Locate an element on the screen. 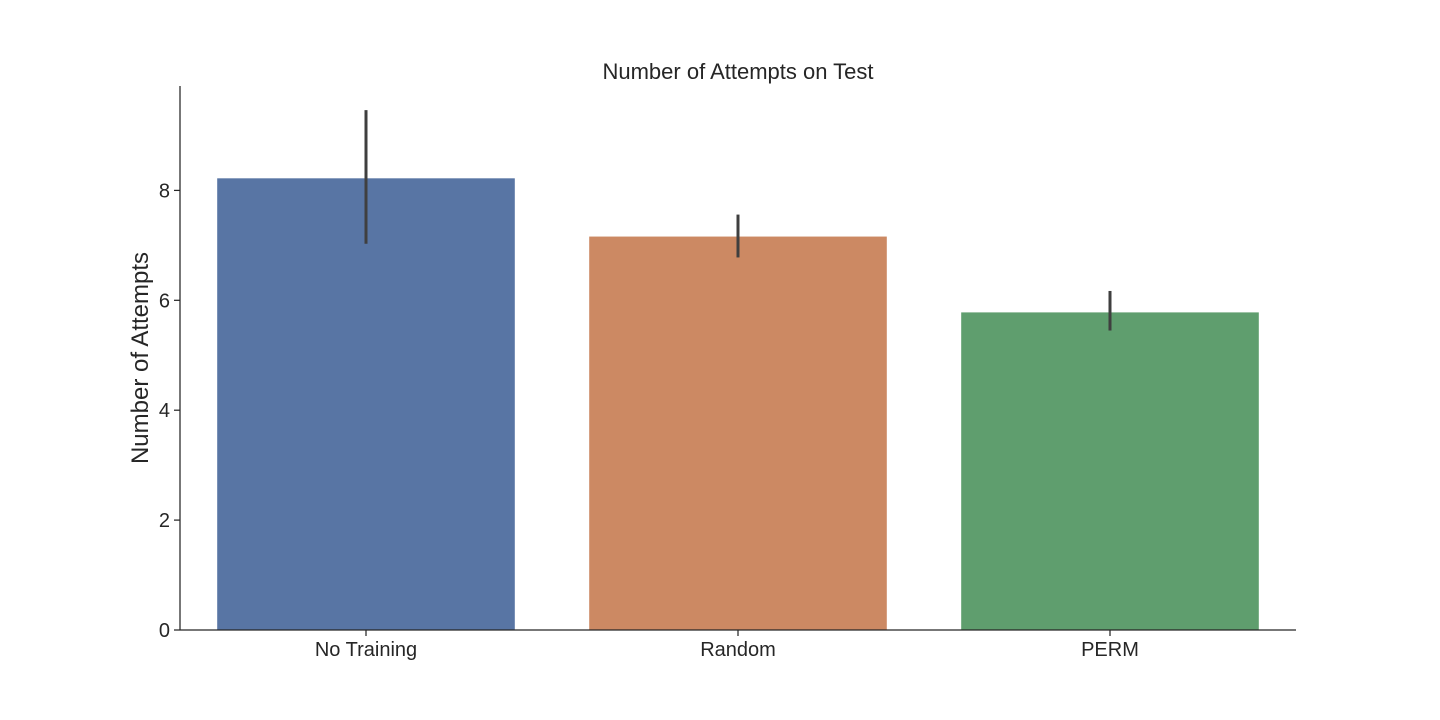 This screenshot has height=720, width=1440. y-tick-label: 0 is located at coordinates (164, 631).